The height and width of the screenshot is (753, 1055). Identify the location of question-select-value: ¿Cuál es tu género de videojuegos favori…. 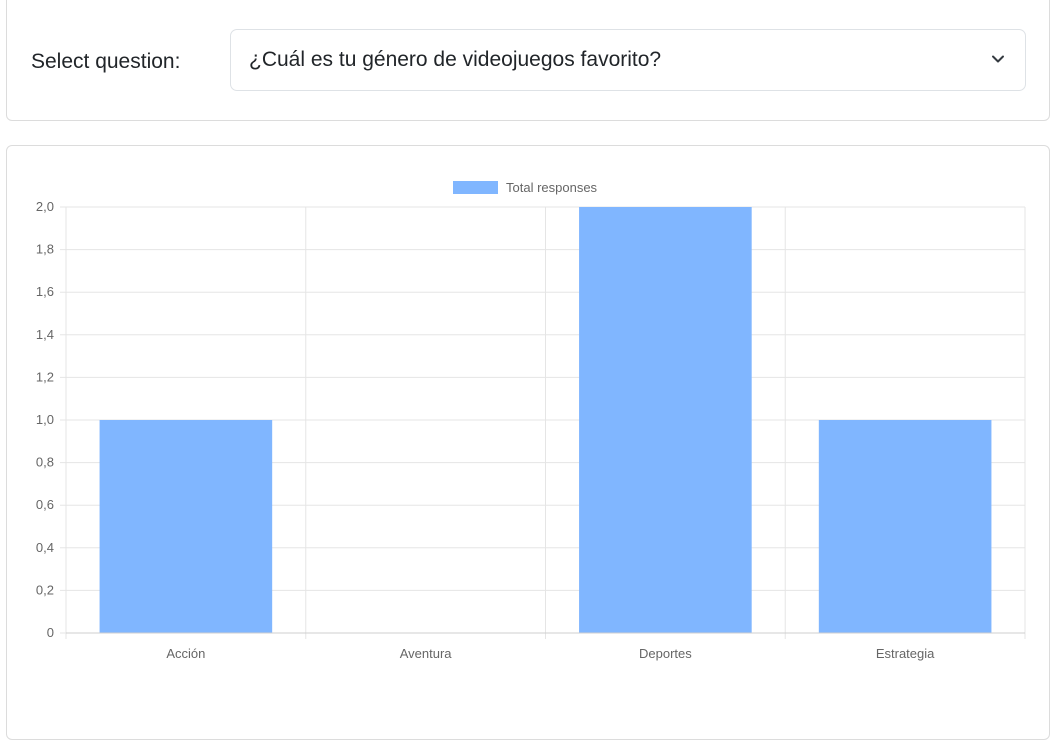
(455, 59).